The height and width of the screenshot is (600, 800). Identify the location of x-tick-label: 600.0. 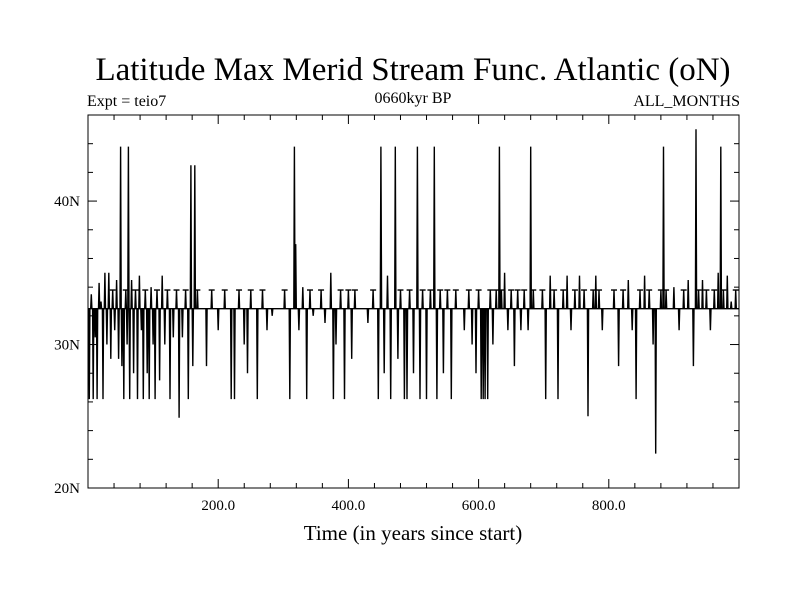
(479, 506).